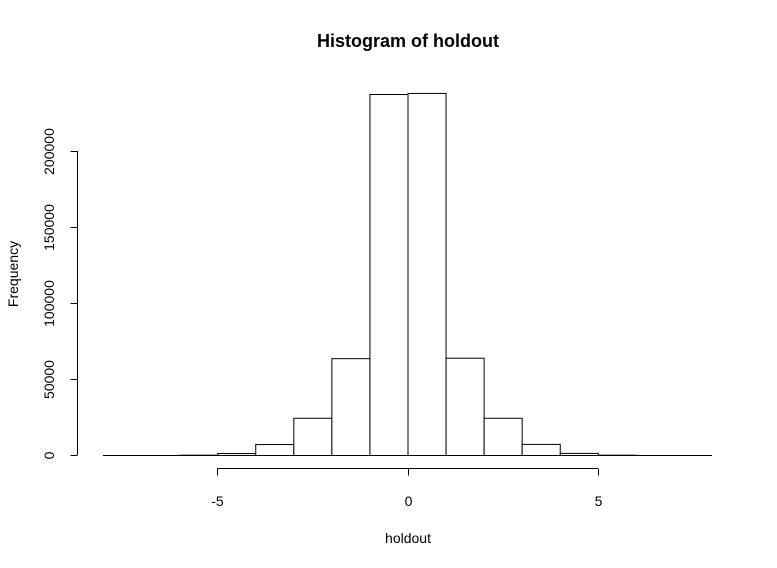 Image resolution: width=777 pixels, height=568 pixels. I want to click on y-axis: 0 50000 100000 150000 200000, so click(59, 293).